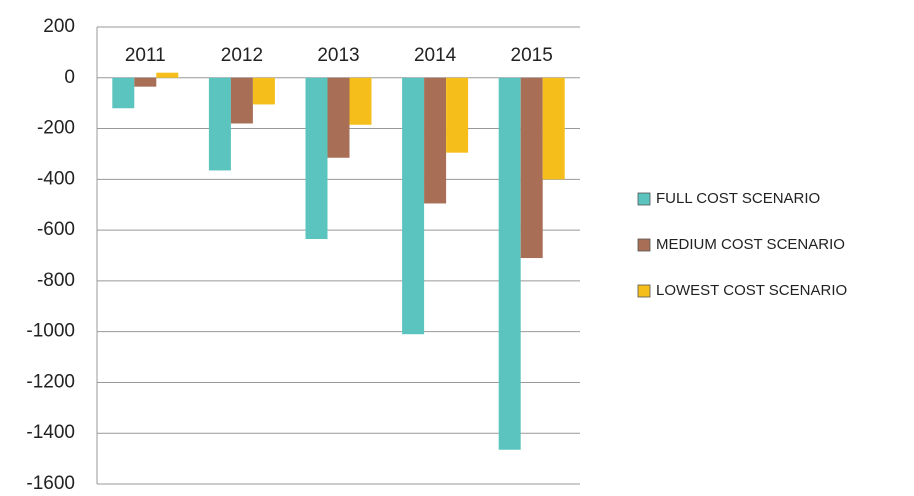  What do you see at coordinates (738, 198) in the screenshot?
I see `legend-label: FULL COST SCENARIO` at bounding box center [738, 198].